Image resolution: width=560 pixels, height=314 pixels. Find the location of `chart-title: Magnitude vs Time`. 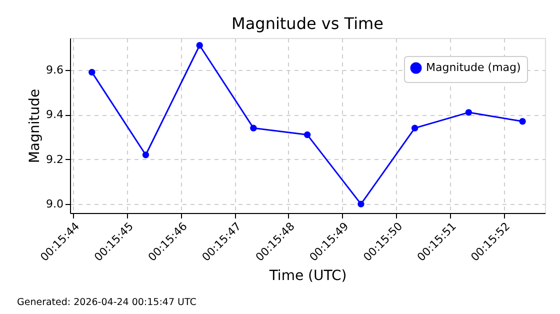

chart-title: Magnitude vs Time is located at coordinates (308, 23).